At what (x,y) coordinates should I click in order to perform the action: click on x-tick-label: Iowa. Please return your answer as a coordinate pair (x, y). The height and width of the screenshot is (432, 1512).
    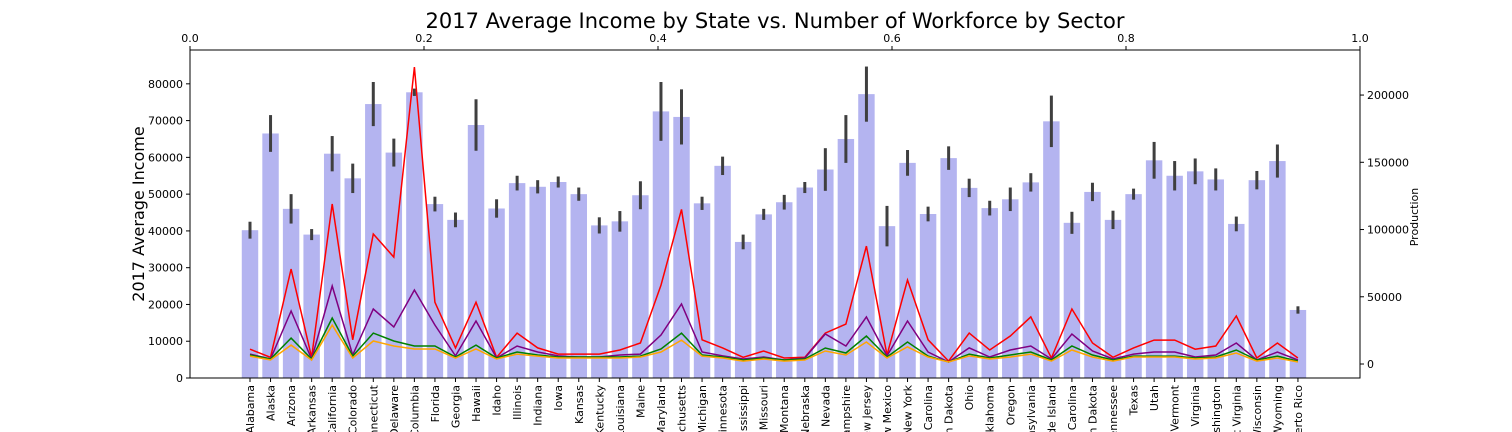
    Looking at the image, I should click on (558, 398).